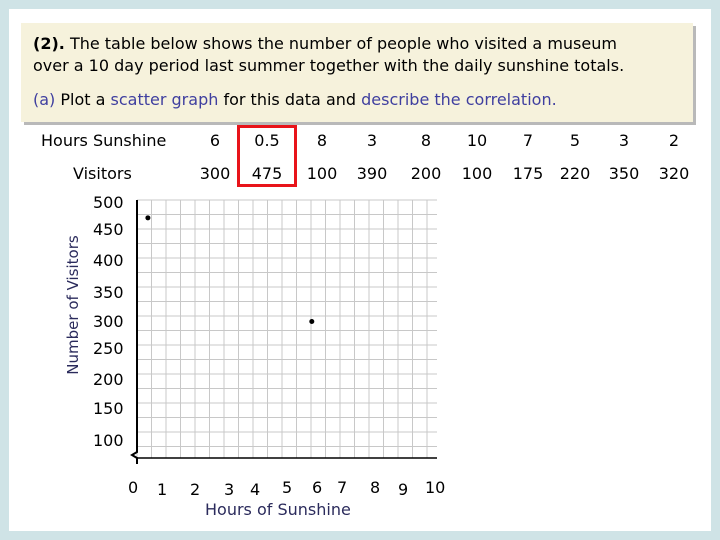 The image size is (720, 540). Describe the element at coordinates (108, 440) in the screenshot. I see `y-tick-label: 100` at that location.